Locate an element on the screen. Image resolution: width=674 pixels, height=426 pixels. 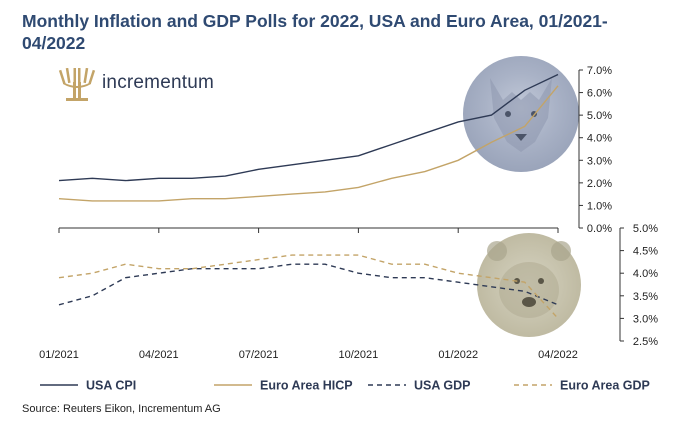
series-line-usa-gdp is located at coordinates (308, 284).